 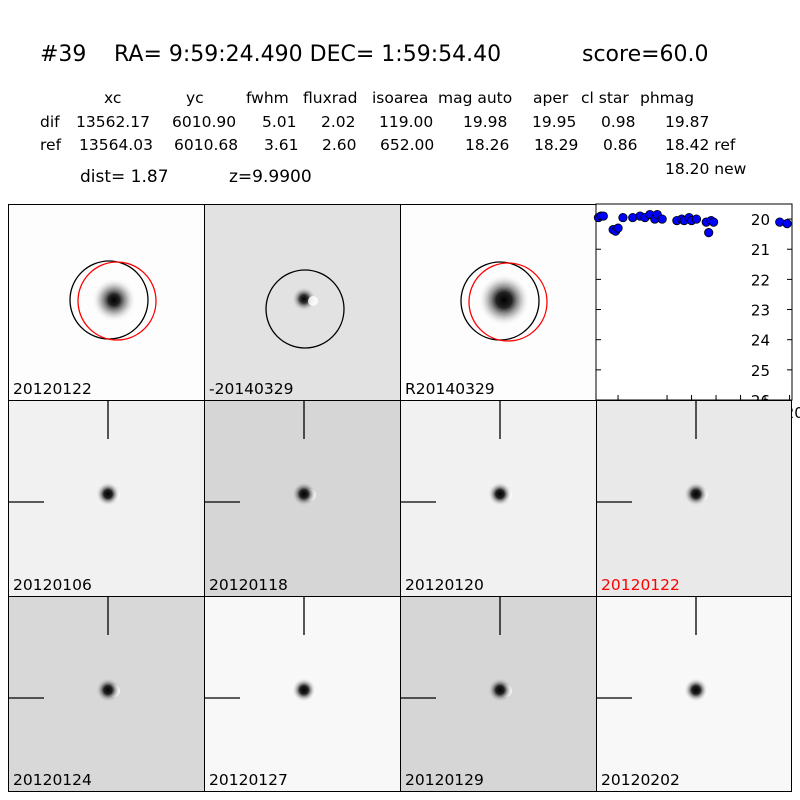 What do you see at coordinates (204, 122) in the screenshot?
I see `dif-yc: 6010.90` at bounding box center [204, 122].